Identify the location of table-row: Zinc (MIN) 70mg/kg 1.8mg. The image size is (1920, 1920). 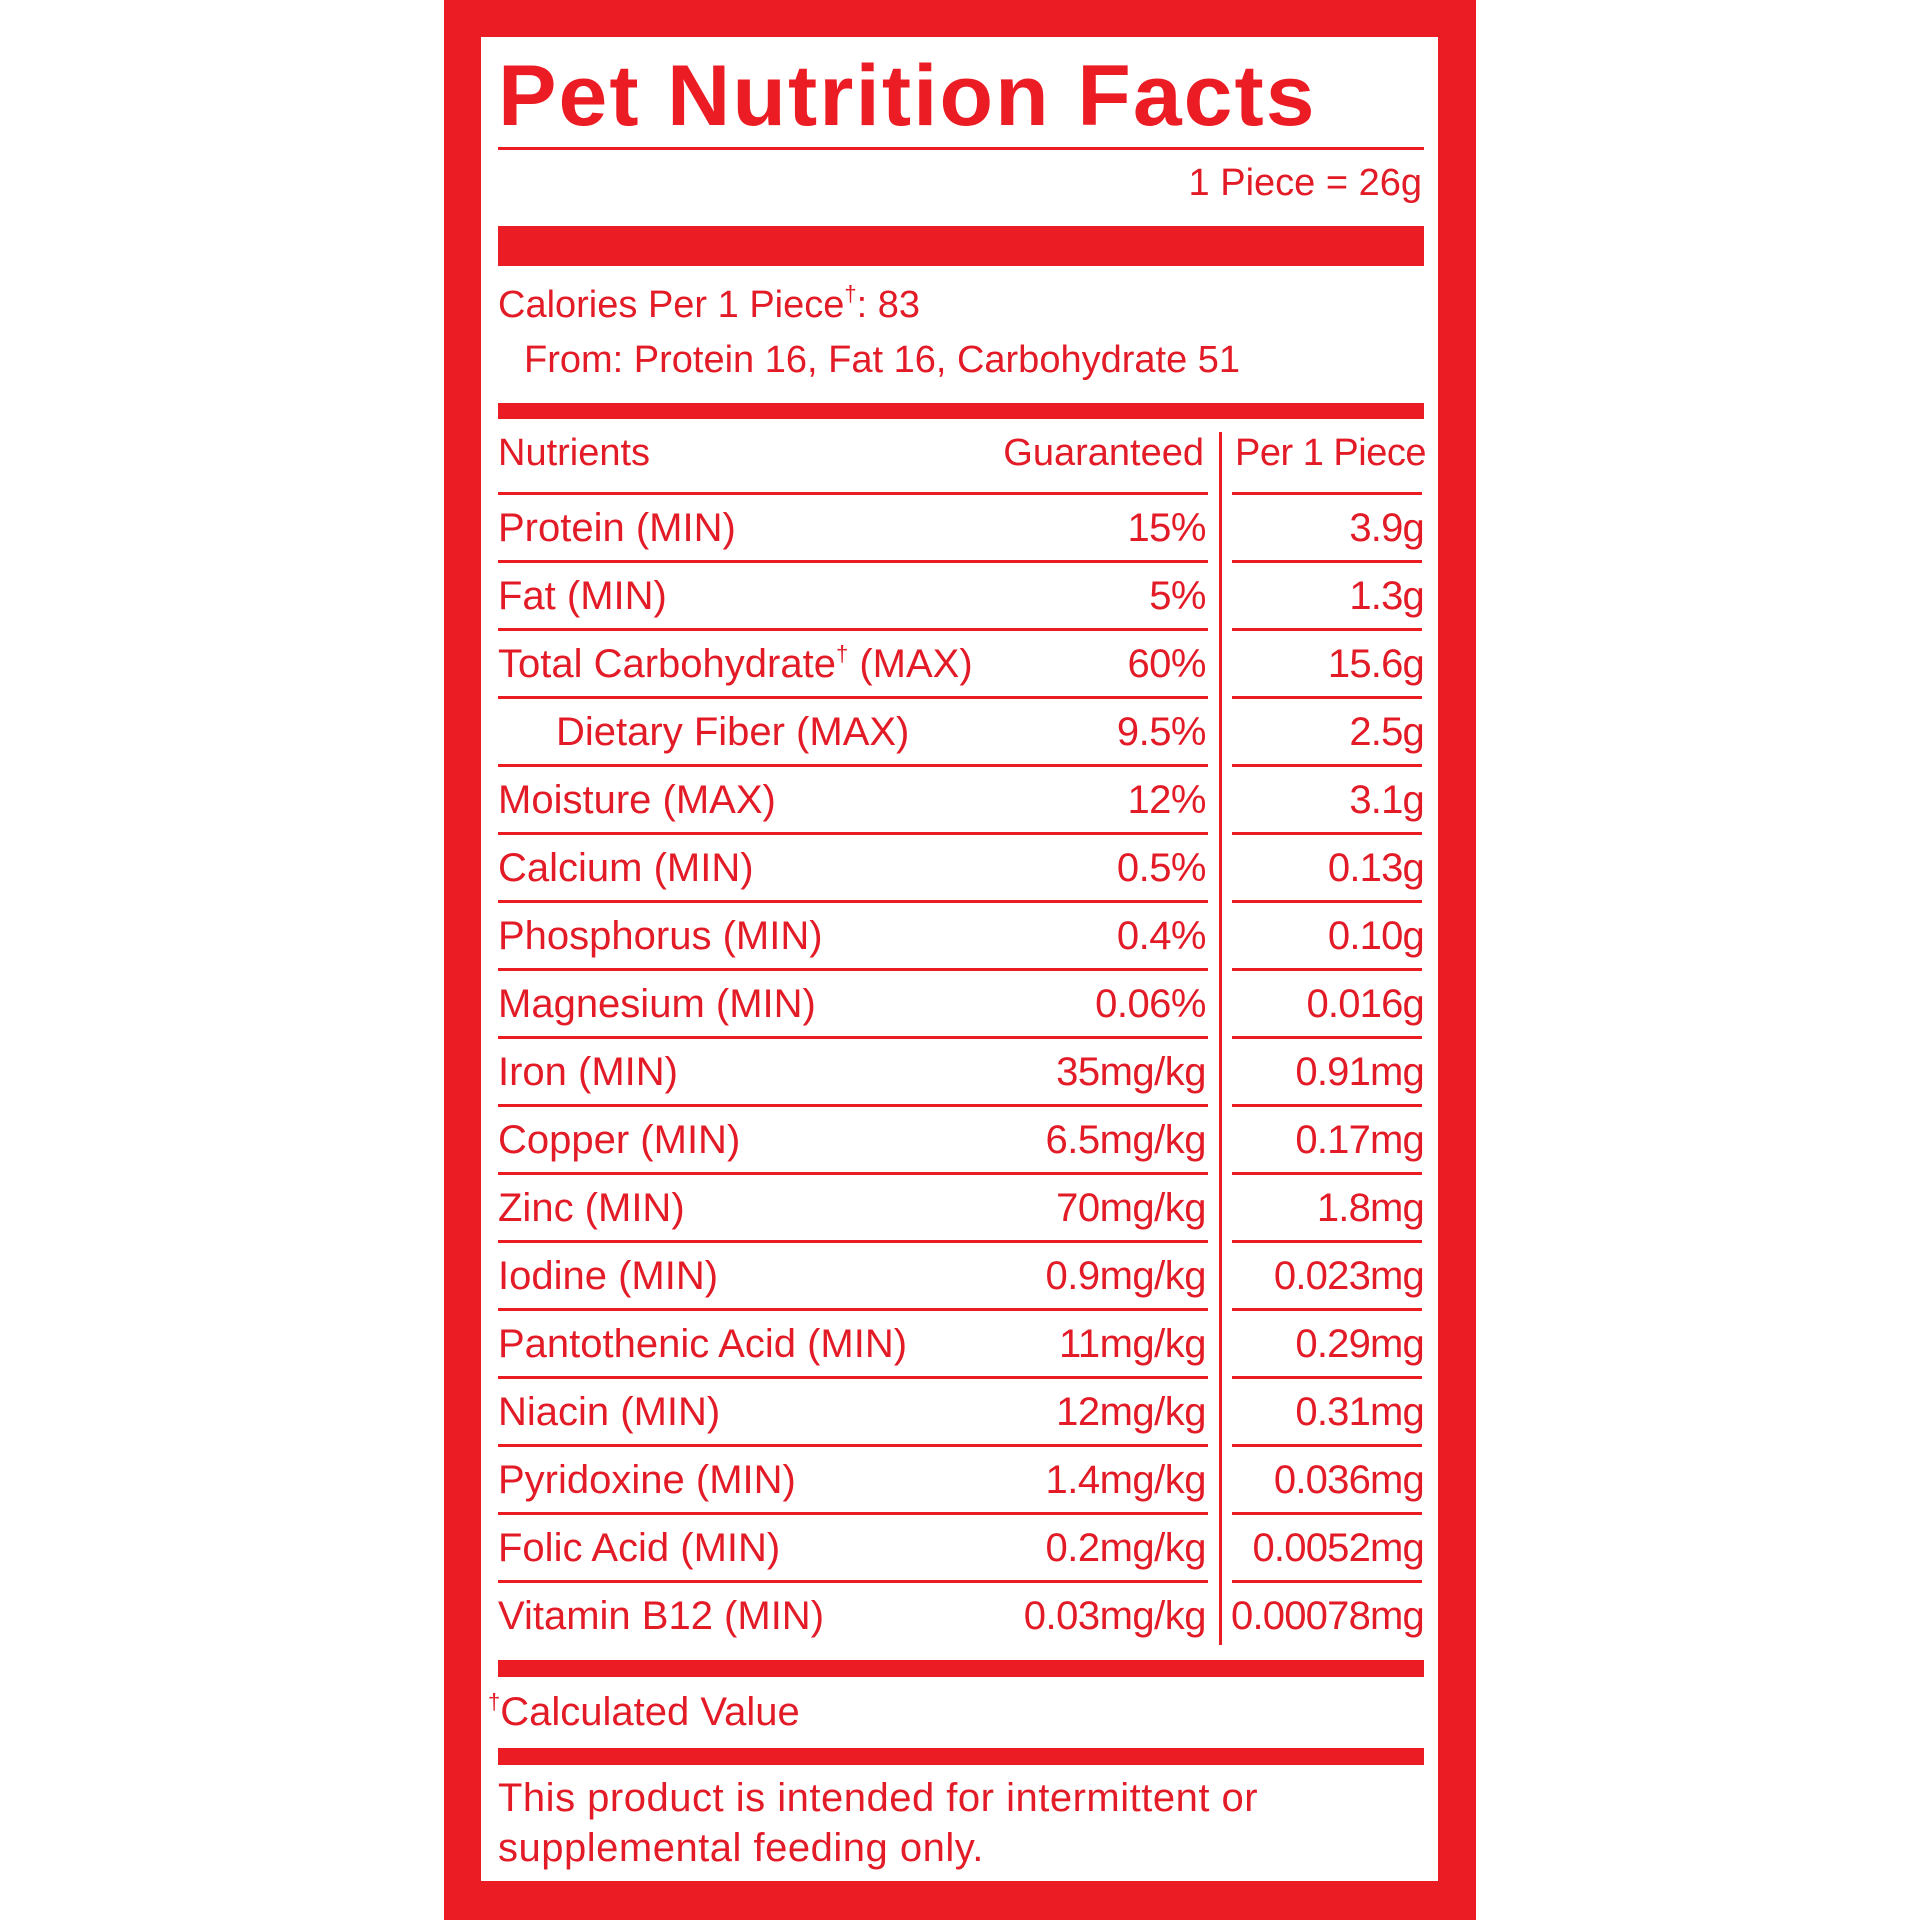
(961, 1206).